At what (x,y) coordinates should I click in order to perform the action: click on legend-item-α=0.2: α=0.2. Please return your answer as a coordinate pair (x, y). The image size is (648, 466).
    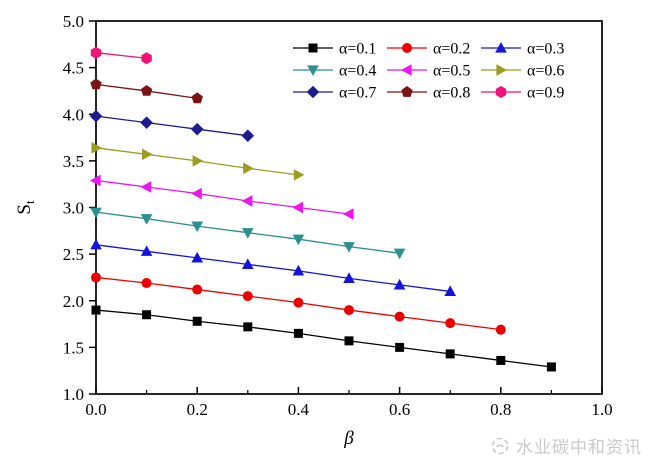
    Looking at the image, I should click on (428, 49).